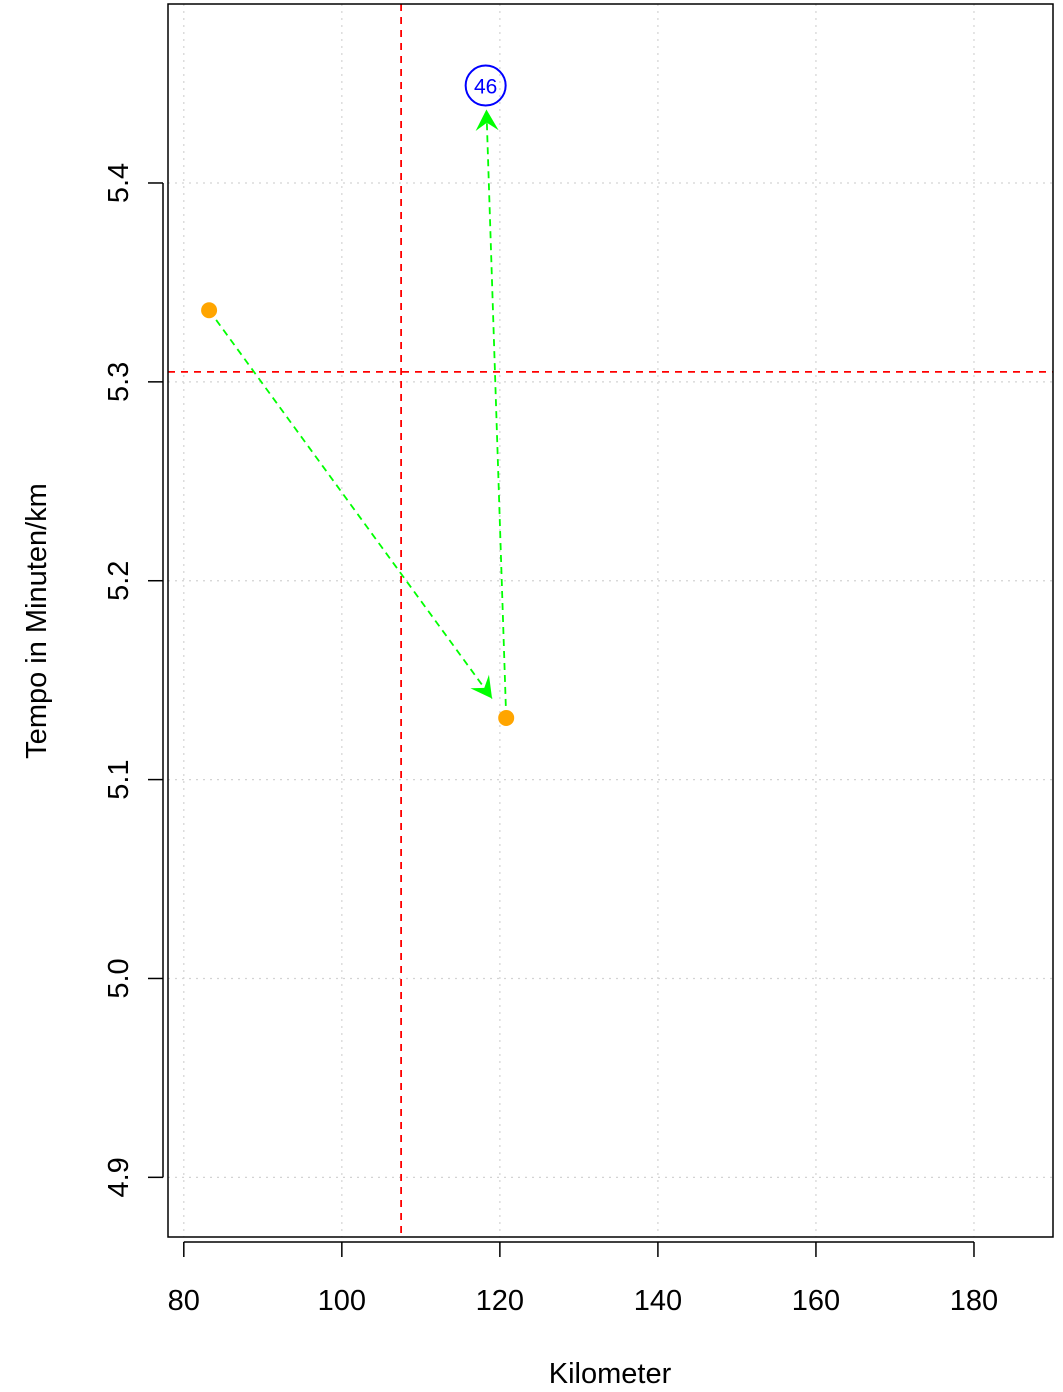 Image resolution: width=1063 pixels, height=1392 pixels. What do you see at coordinates (119, 183) in the screenshot?
I see `y-tick-label: 5.4` at bounding box center [119, 183].